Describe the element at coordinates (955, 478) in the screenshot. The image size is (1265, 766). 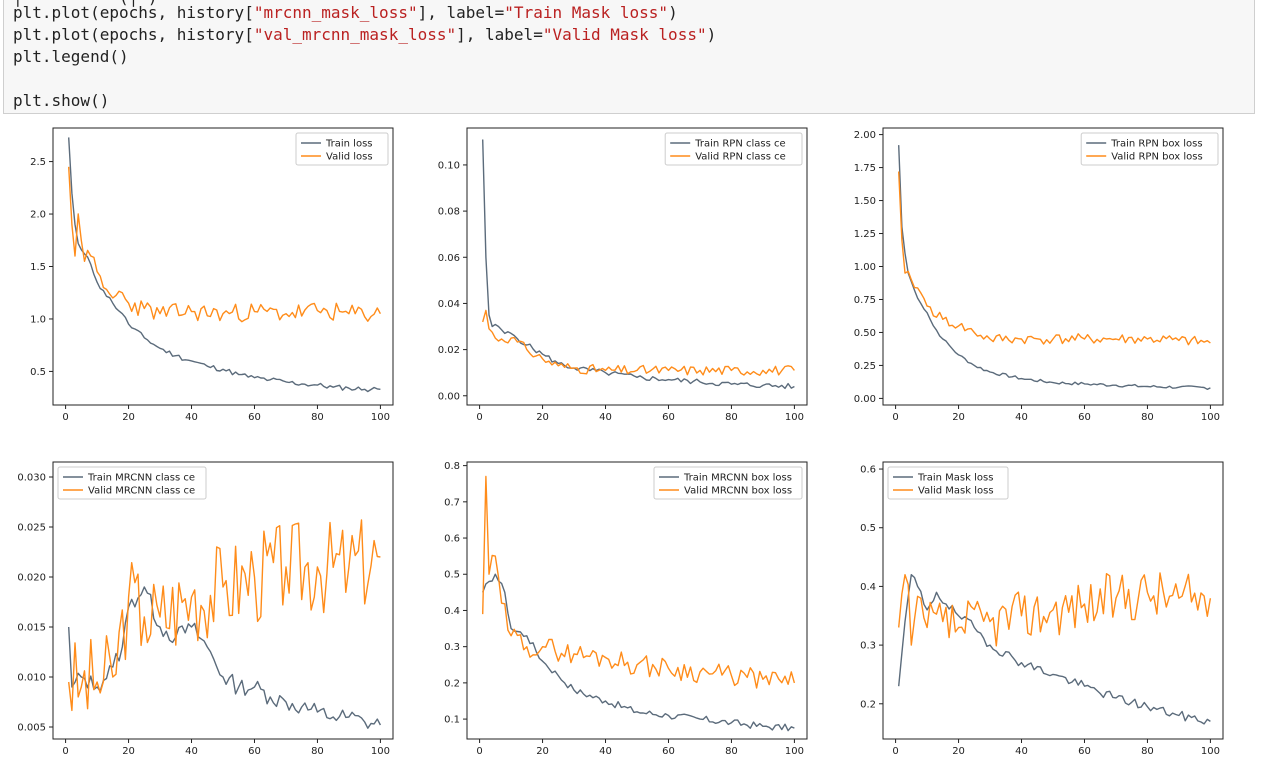
I see `legend-label: Train Mask loss` at that location.